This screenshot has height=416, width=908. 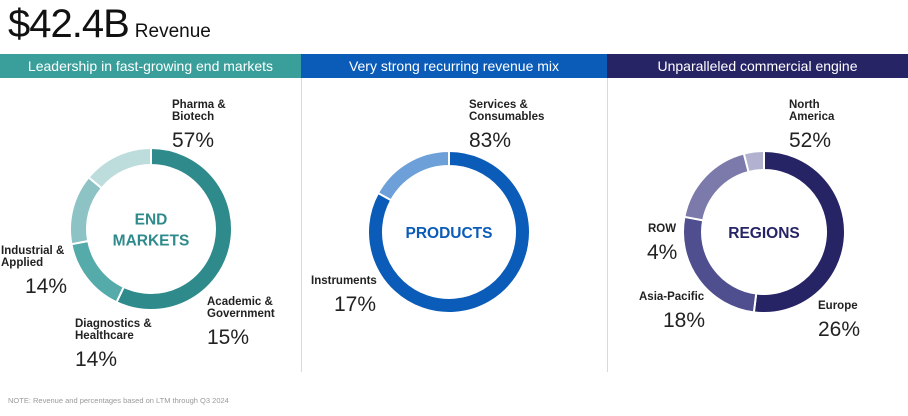 I want to click on slice-name-line: ROW, so click(x=662, y=229).